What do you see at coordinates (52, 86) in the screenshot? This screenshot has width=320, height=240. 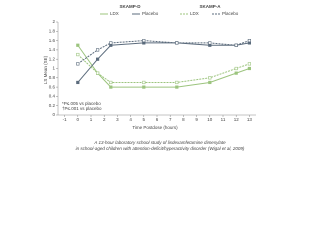 I see `y-tick-label: 0.6` at bounding box center [52, 86].